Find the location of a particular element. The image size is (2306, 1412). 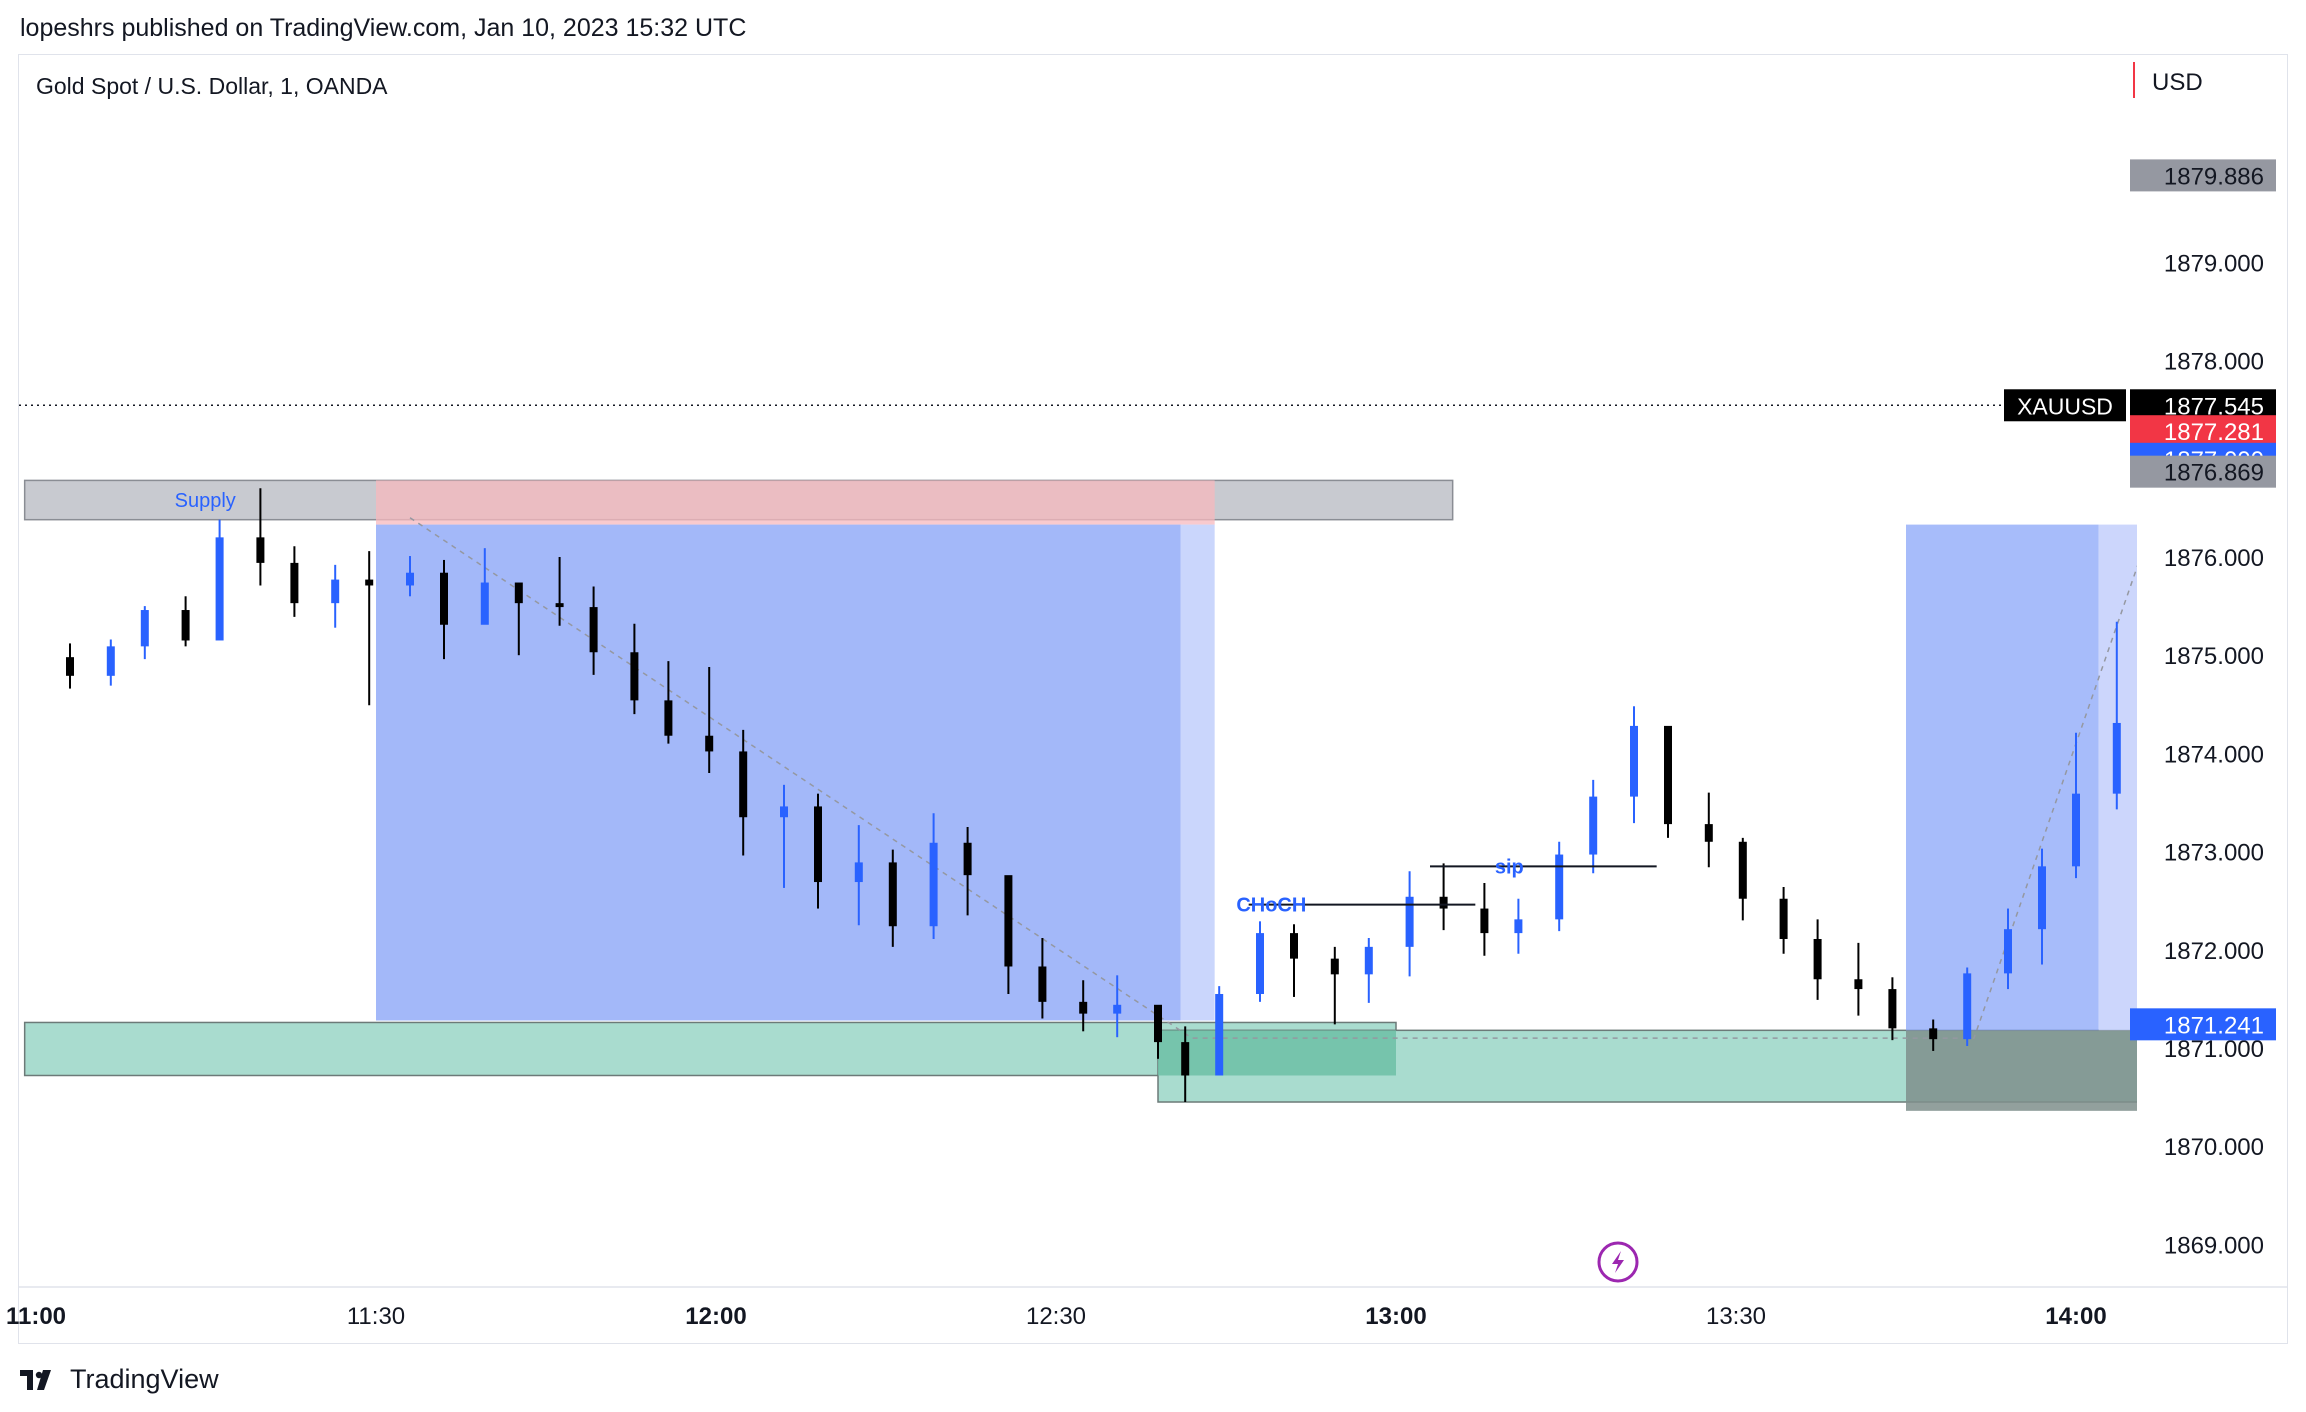

x-tick-label: 11:00 is located at coordinates (36, 1316).